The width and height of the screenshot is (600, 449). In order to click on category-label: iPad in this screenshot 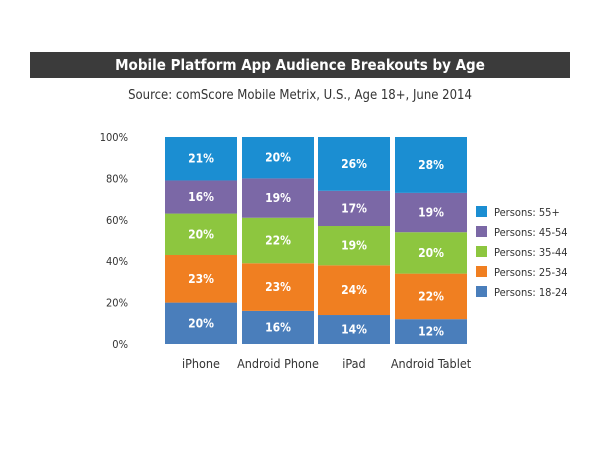, I will do `click(353, 363)`.